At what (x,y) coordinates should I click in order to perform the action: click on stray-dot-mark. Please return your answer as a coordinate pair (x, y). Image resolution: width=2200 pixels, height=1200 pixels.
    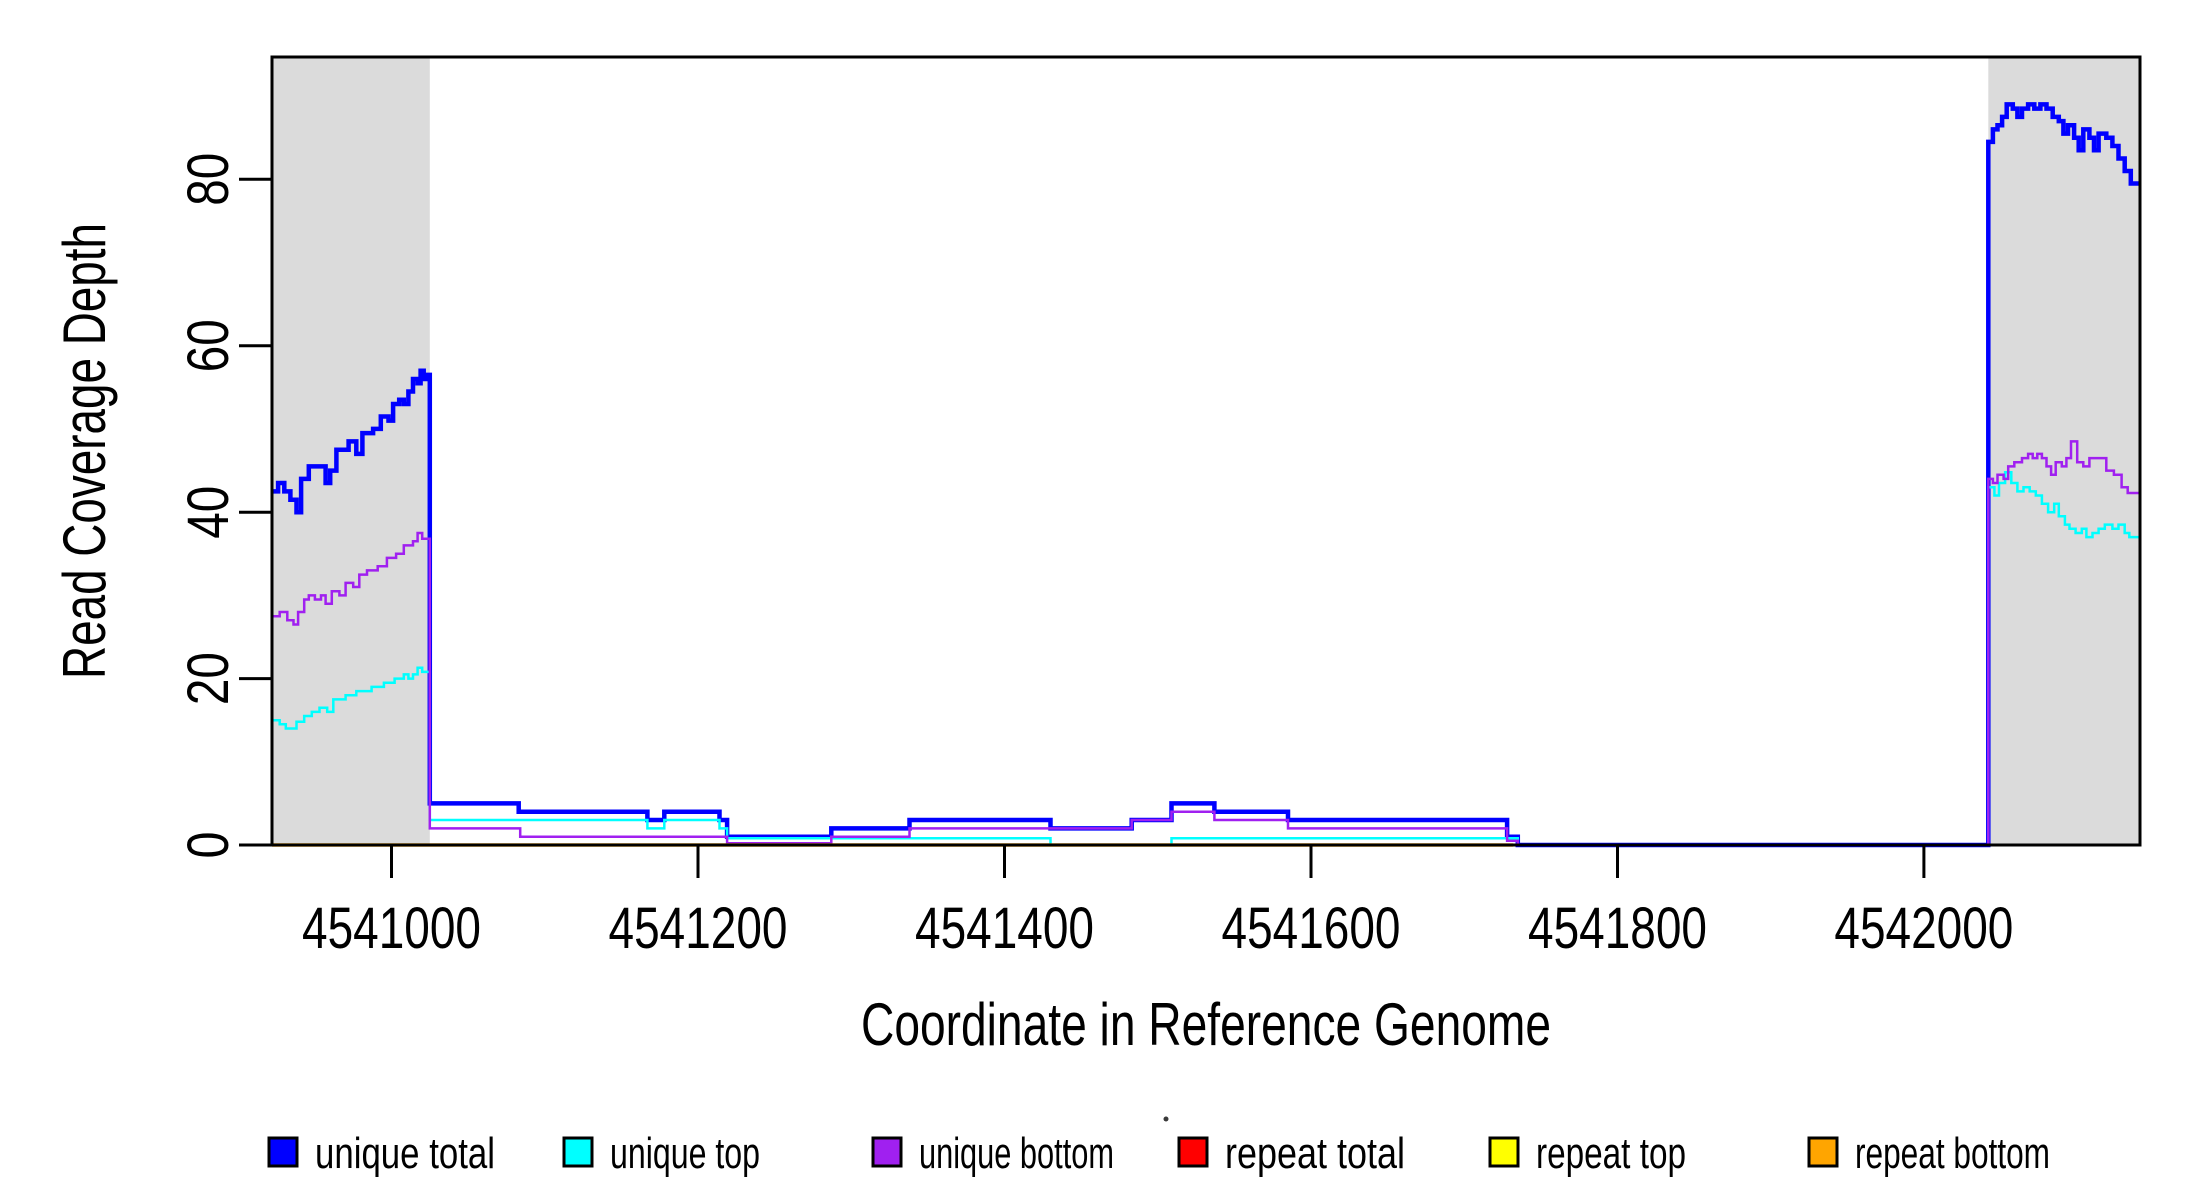
    Looking at the image, I should click on (1166, 1119).